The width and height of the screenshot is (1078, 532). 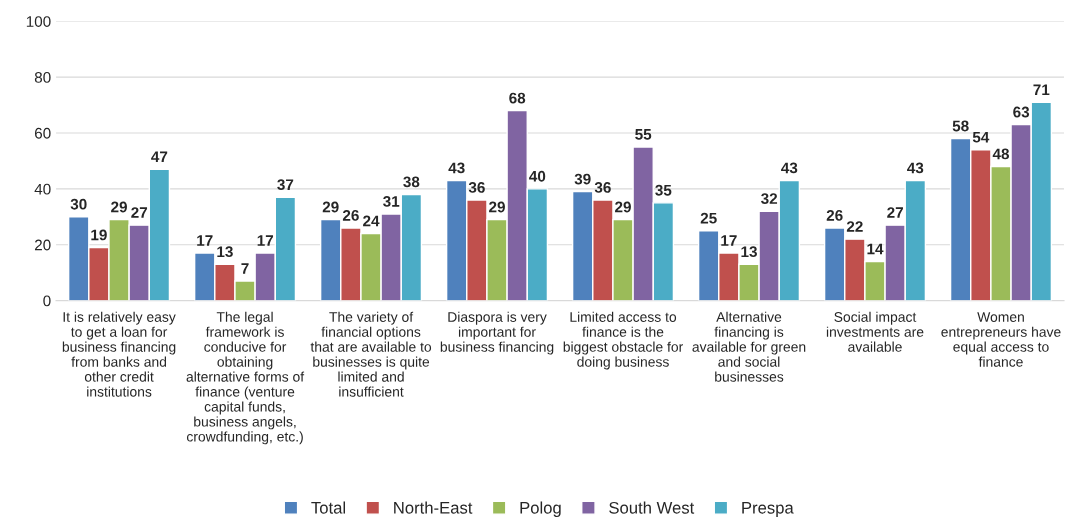 I want to click on data-label: 68, so click(x=517, y=98).